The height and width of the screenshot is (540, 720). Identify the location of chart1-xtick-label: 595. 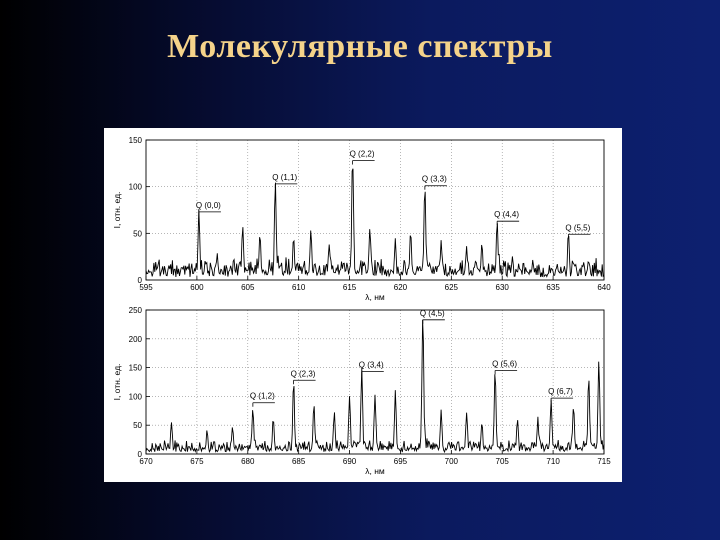
(146, 287).